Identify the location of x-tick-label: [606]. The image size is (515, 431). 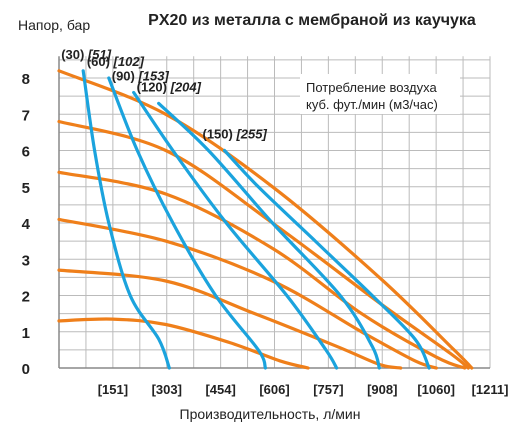
(274, 389).